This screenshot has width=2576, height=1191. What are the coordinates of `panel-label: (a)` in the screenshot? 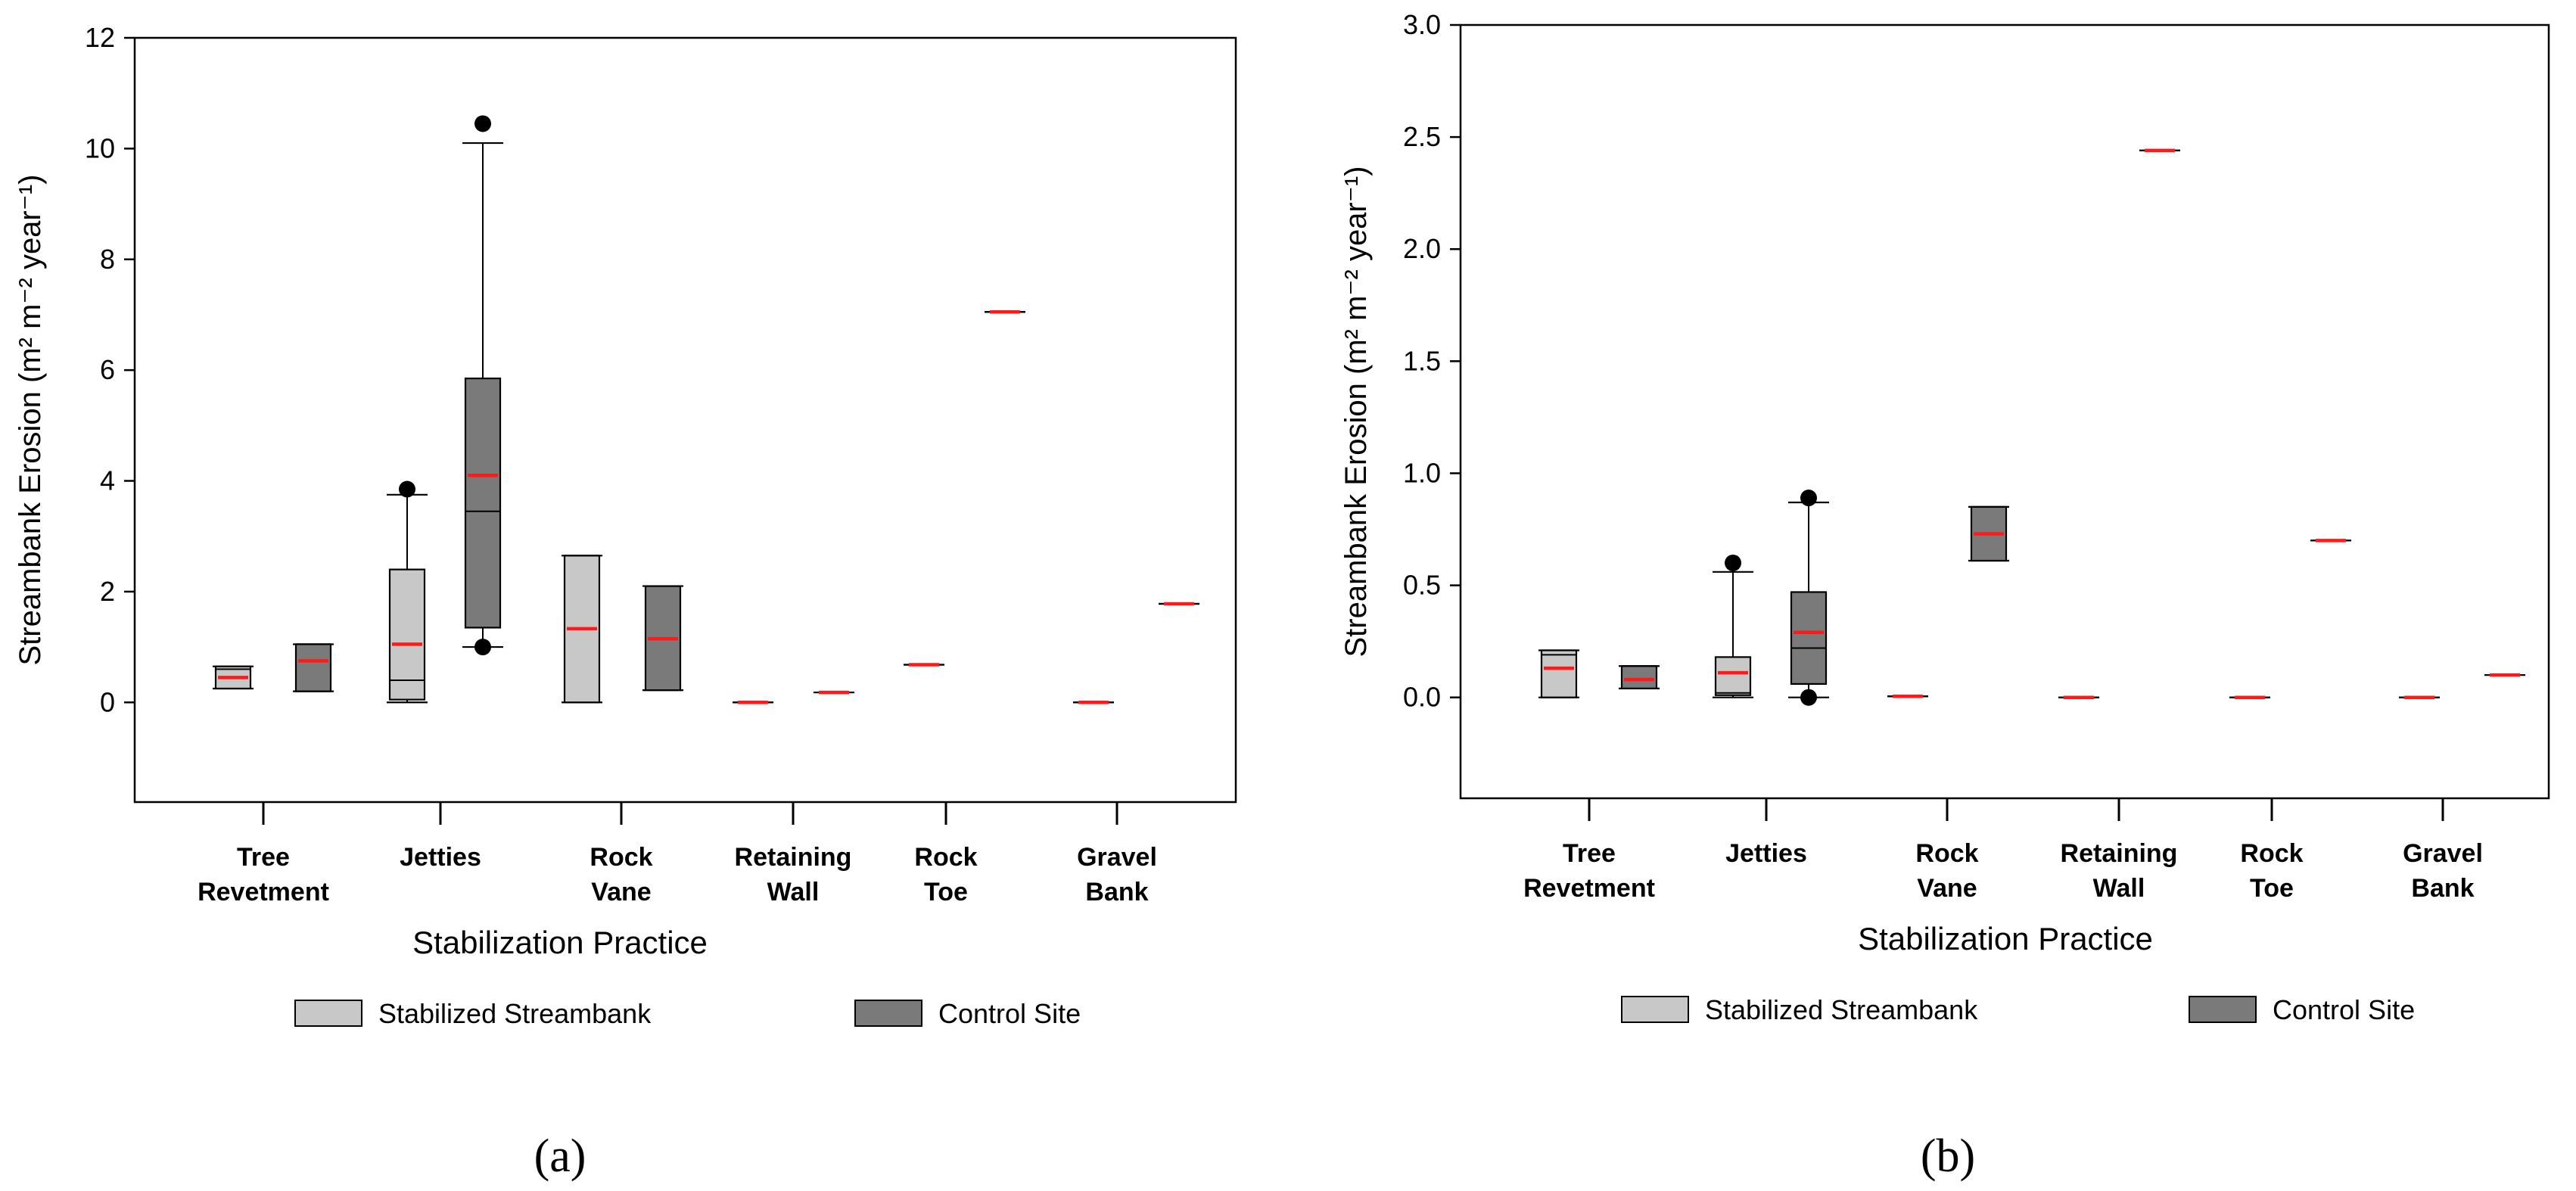 It's located at (560, 1156).